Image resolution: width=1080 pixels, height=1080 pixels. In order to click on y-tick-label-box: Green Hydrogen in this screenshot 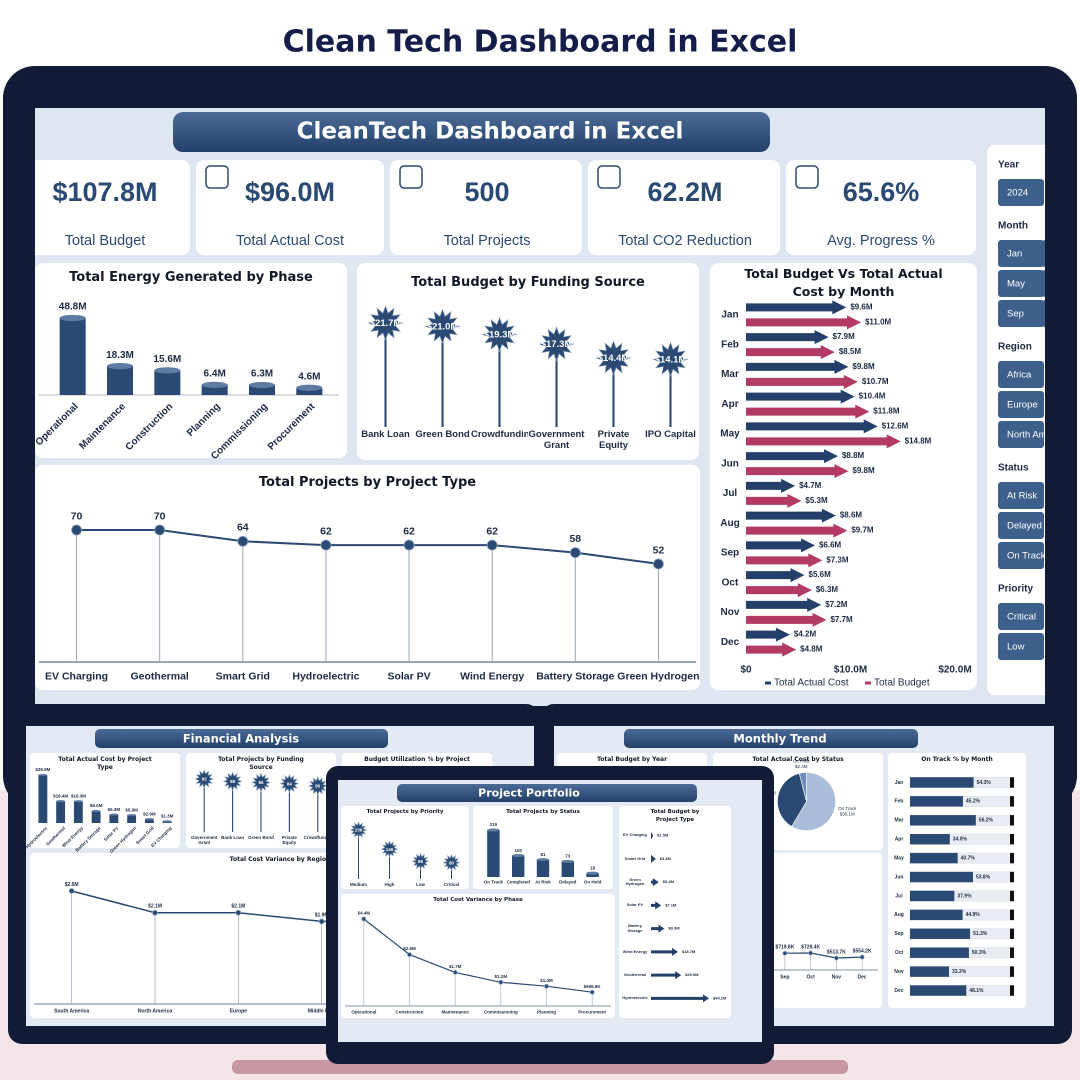, I will do `click(635, 881)`.